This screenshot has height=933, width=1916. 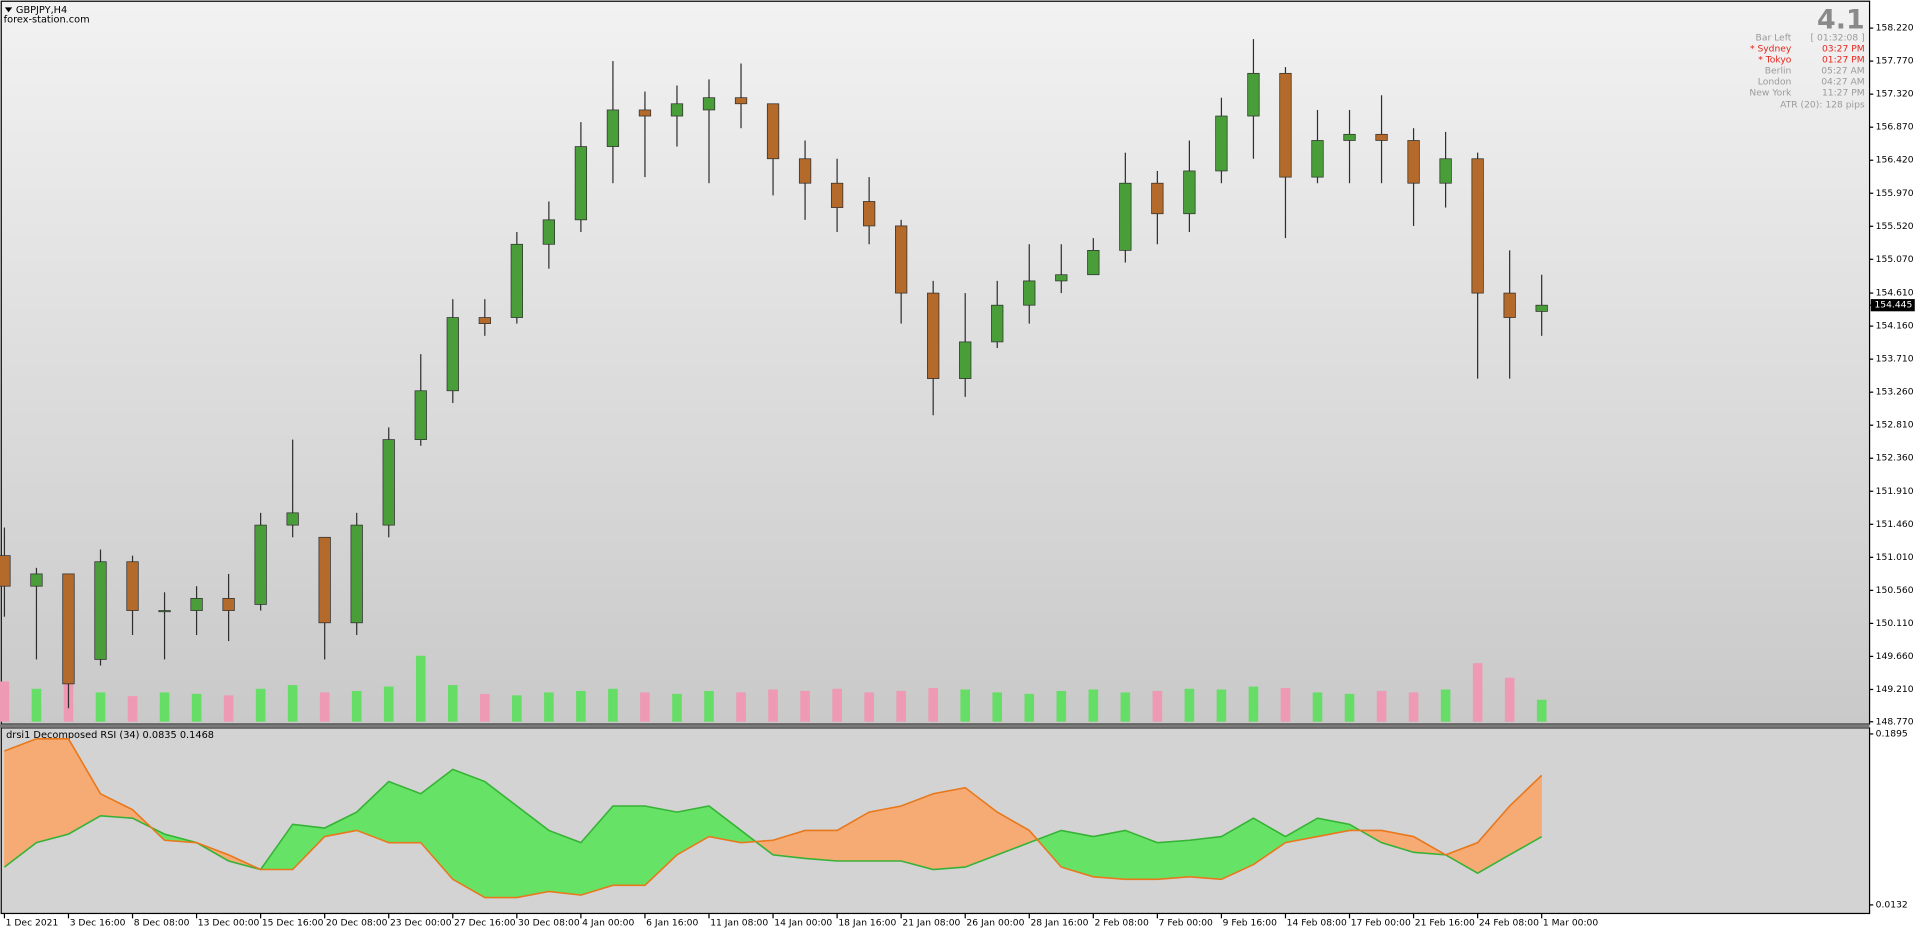 What do you see at coordinates (47, 20) in the screenshot?
I see `watermark: forex-station.com` at bounding box center [47, 20].